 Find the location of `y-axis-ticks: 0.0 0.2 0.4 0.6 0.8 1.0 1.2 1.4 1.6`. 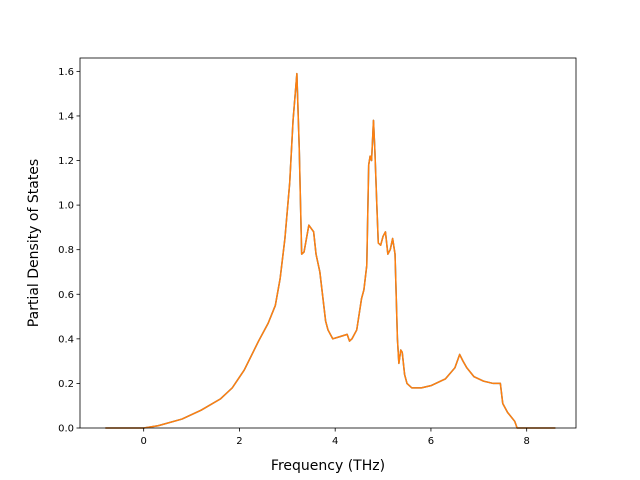

y-axis-ticks: 0.0 0.2 0.4 0.6 0.8 1.0 1.2 1.4 1.6 is located at coordinates (69, 251).